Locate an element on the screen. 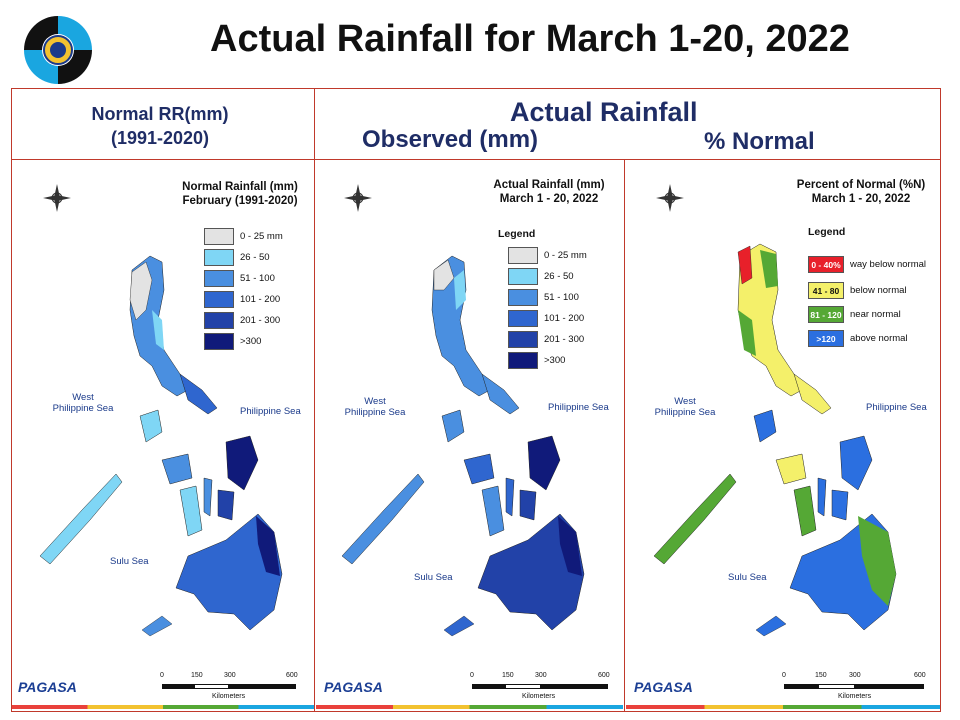 The image size is (960, 720). panel-observed-title-2: March 1 - 20, 2022 is located at coordinates (549, 199).